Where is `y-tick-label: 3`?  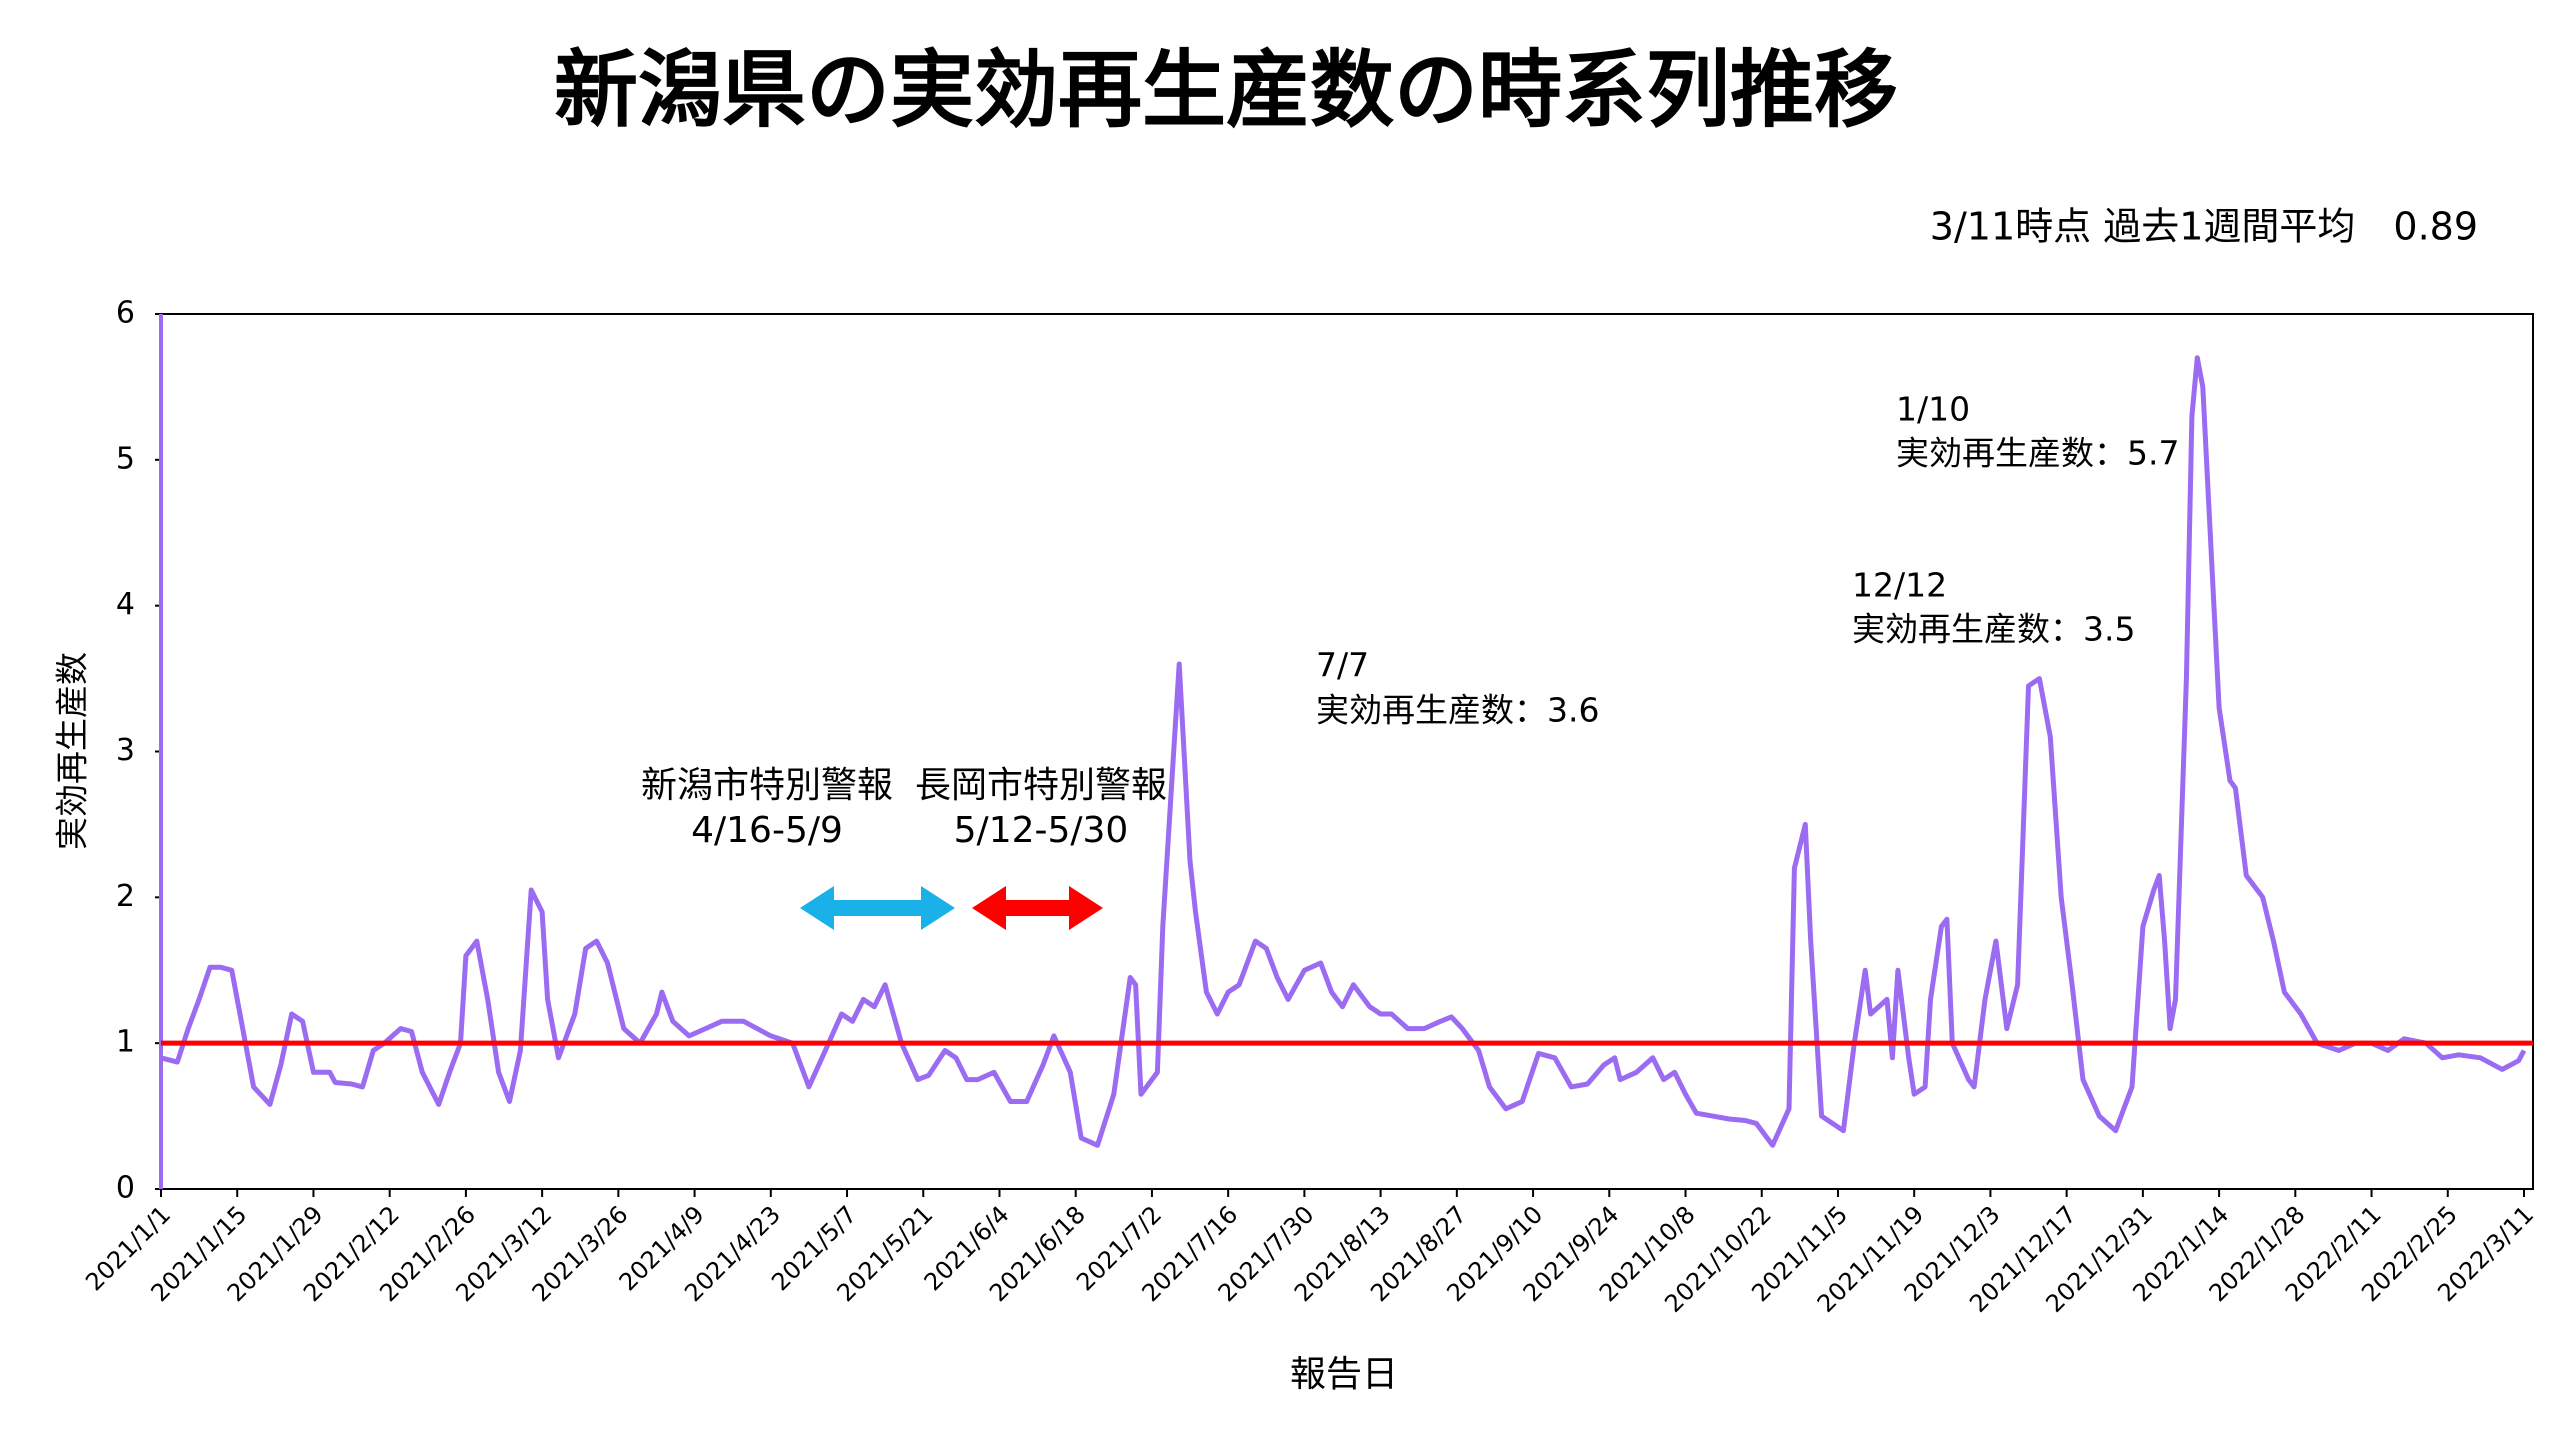 y-tick-label: 3 is located at coordinates (125, 750).